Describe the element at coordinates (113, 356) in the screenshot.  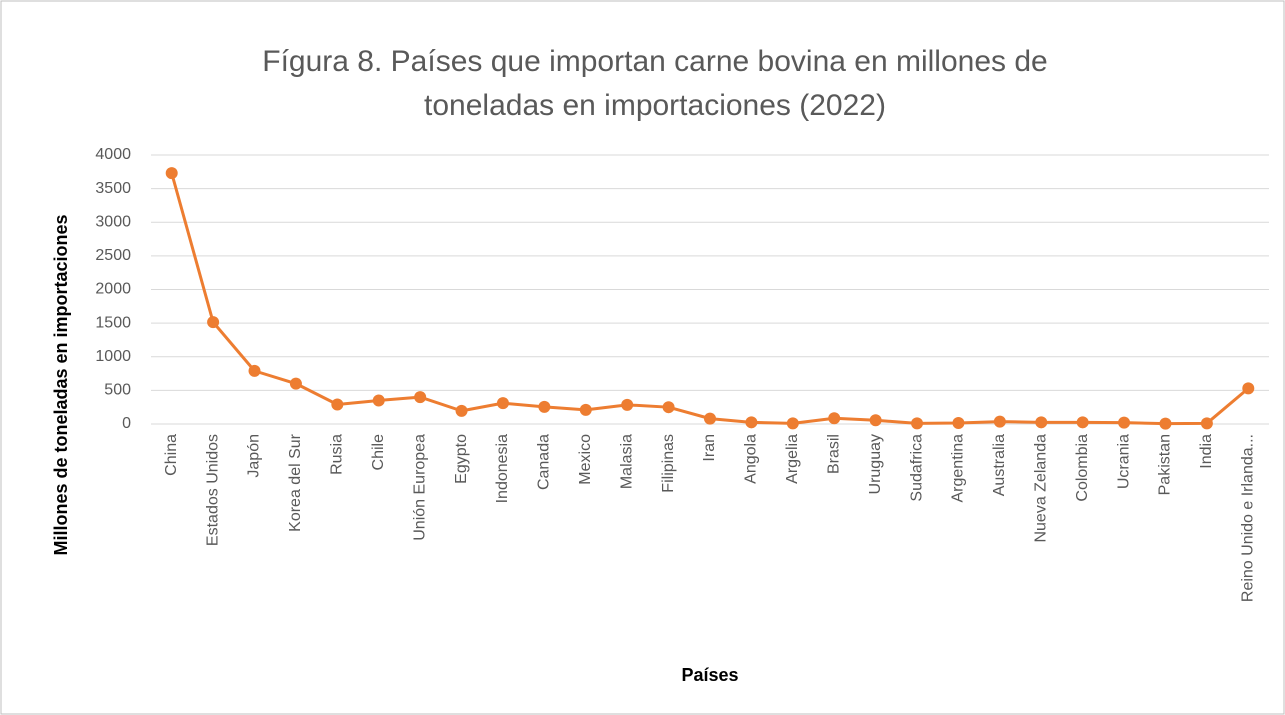
I see `y-tick-label: 1000` at that location.